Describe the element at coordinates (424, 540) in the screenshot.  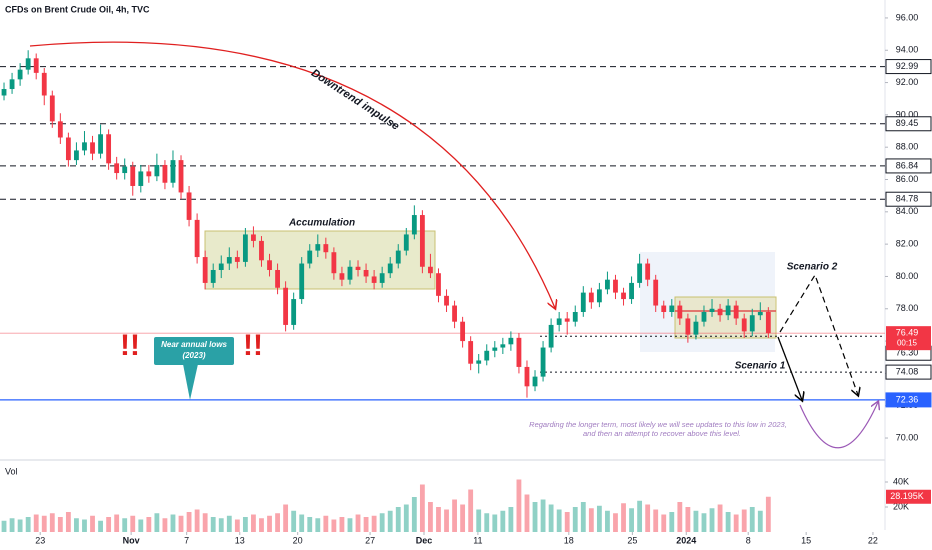
I see `x-tick-label: Dec` at that location.